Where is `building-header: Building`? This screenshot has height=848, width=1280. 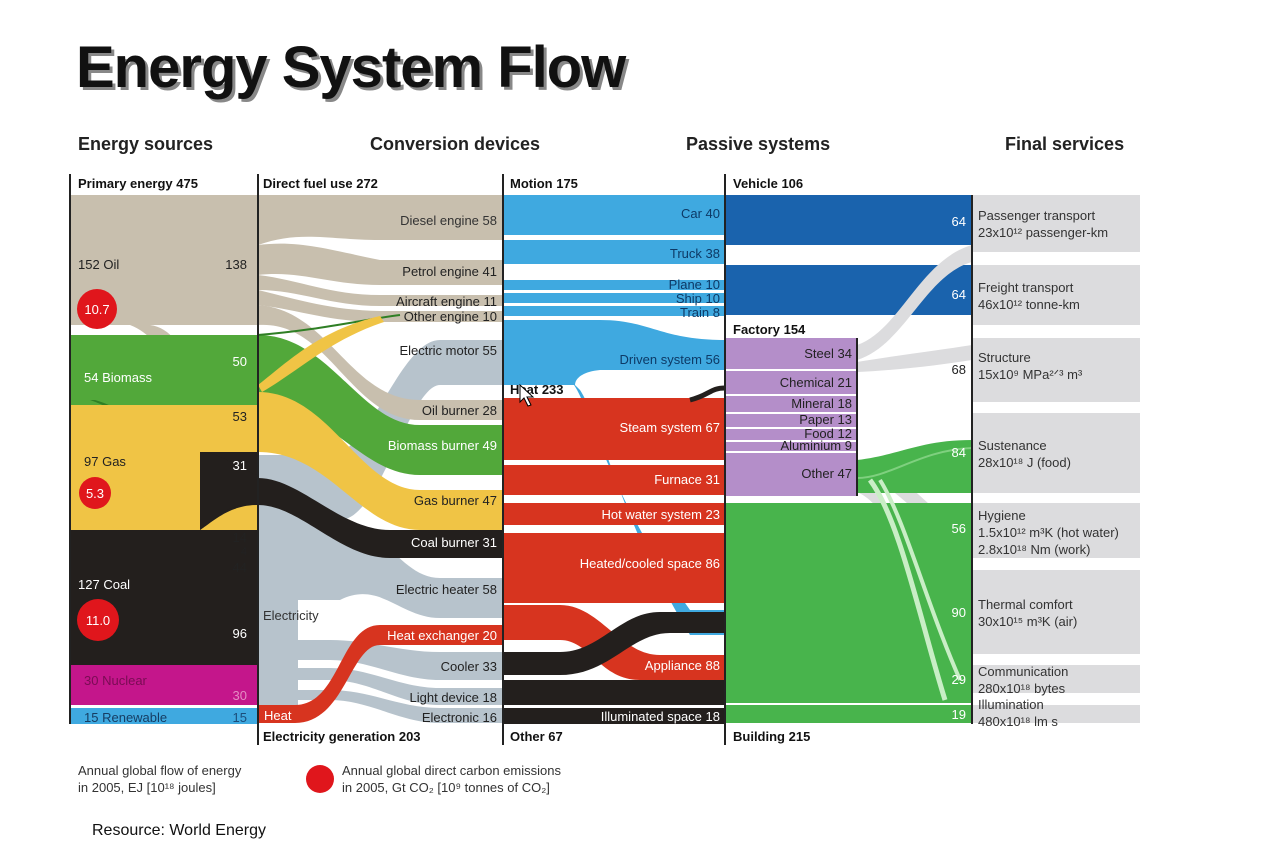
building-header: Building is located at coordinates (759, 736).